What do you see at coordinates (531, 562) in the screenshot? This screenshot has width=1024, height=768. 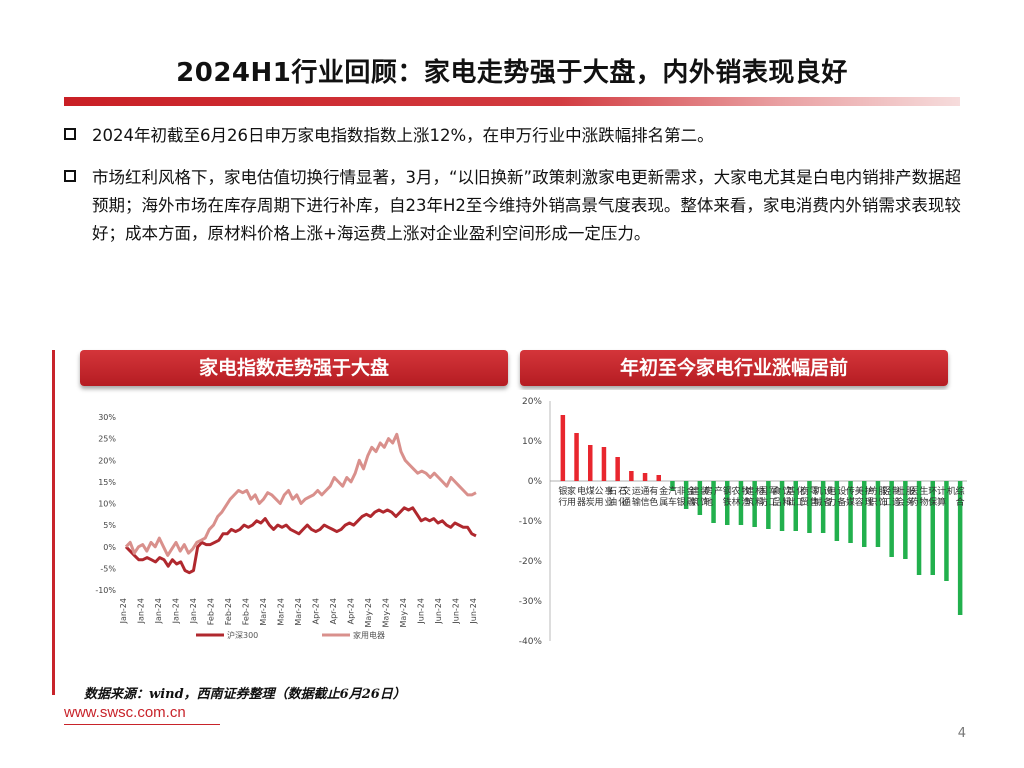 I see `y-tick-label: -20%` at bounding box center [531, 562].